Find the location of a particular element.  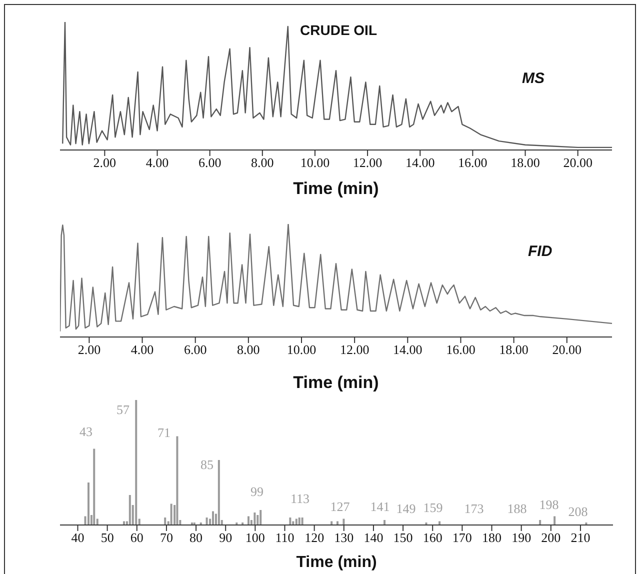

x-tick-label: 190 is located at coordinates (522, 538).